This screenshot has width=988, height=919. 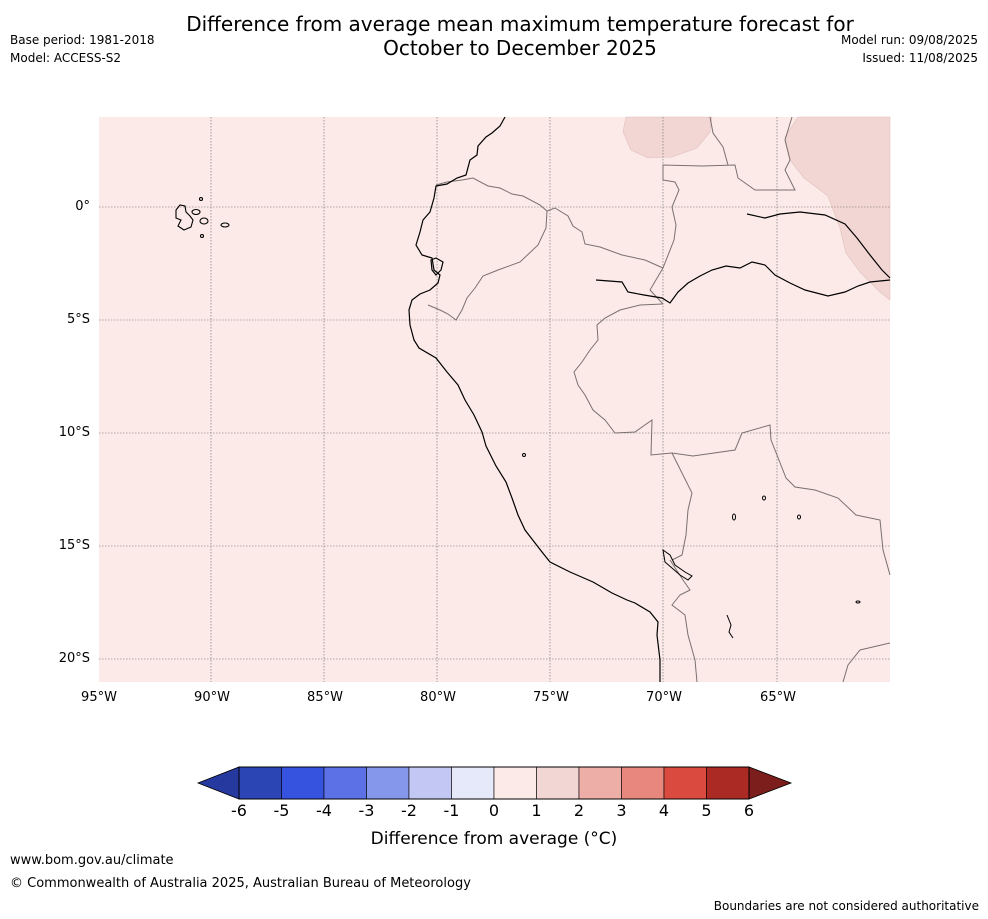 What do you see at coordinates (920, 58) in the screenshot?
I see `issued-date: Issued: 11/08/2025` at bounding box center [920, 58].